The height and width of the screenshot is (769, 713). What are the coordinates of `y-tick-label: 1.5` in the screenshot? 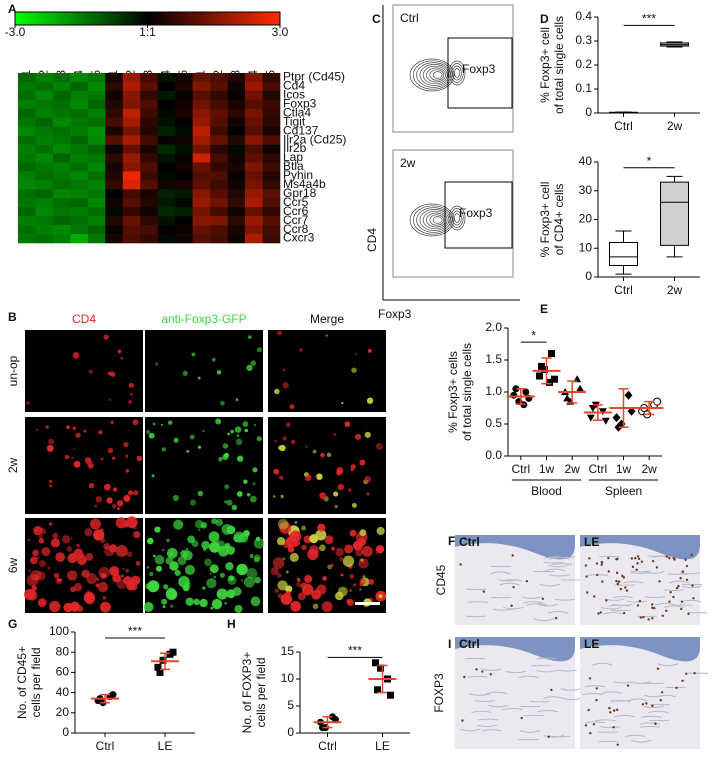 It's located at (493, 359).